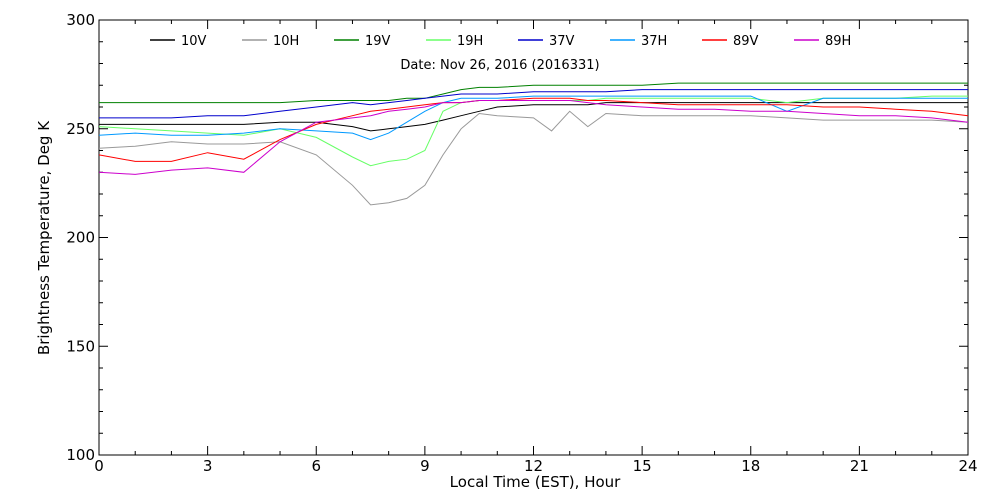 This screenshot has width=1000, height=500. Describe the element at coordinates (533, 129) in the screenshot. I see `series-line-89V` at that location.